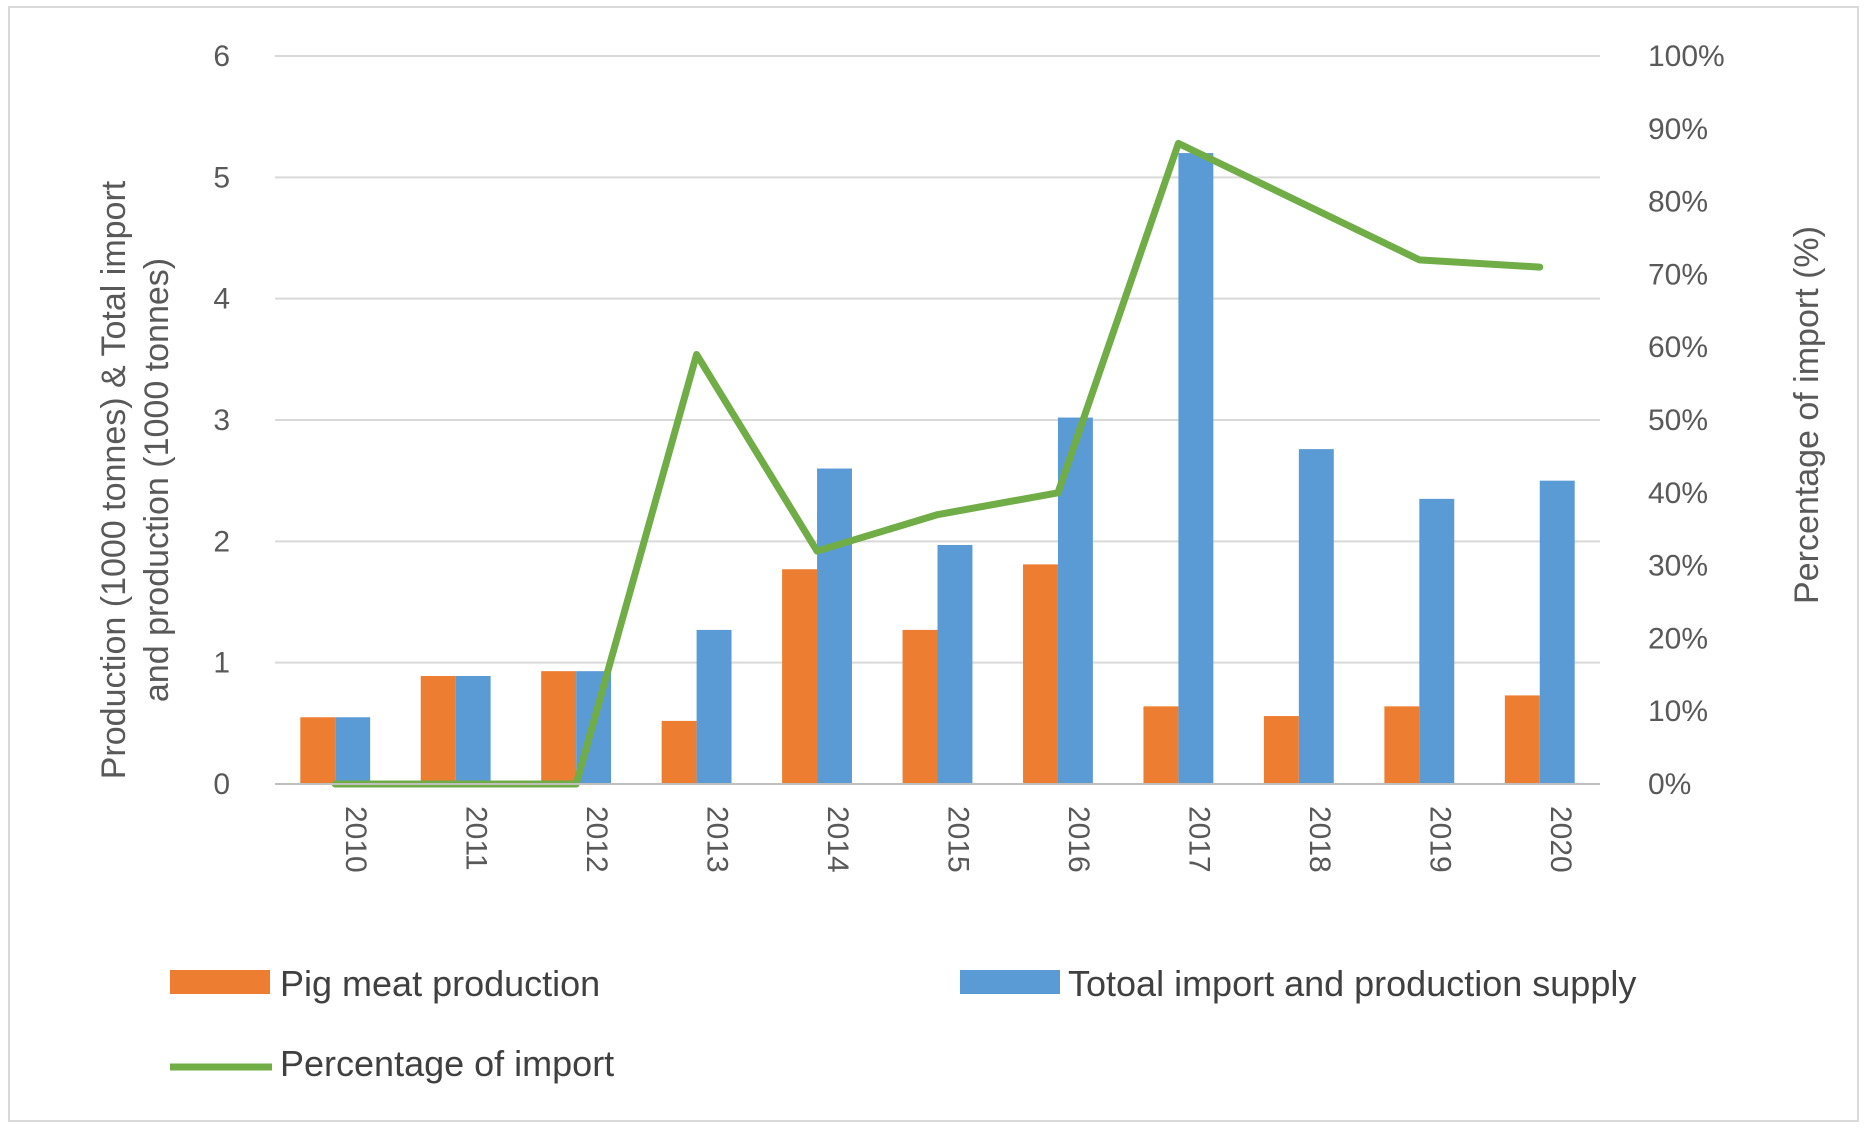 Image resolution: width=1869 pixels, height=1130 pixels. I want to click on legend-label-total-import-and-production-supply: Totoal import and production supply, so click(1352, 983).